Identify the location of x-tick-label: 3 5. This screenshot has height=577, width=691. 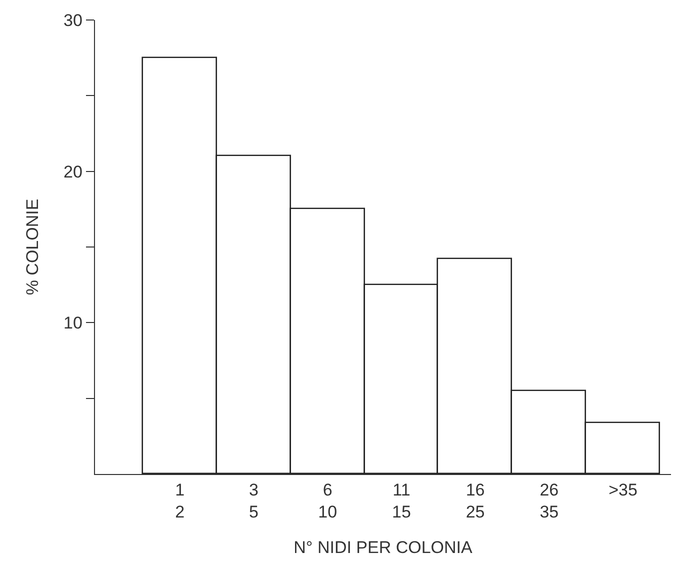
(254, 501).